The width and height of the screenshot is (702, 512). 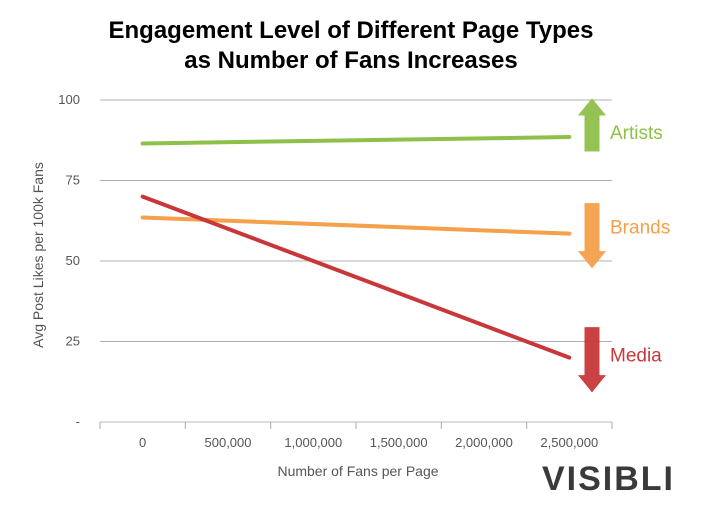 What do you see at coordinates (356, 225) in the screenshot?
I see `series-line-brands` at bounding box center [356, 225].